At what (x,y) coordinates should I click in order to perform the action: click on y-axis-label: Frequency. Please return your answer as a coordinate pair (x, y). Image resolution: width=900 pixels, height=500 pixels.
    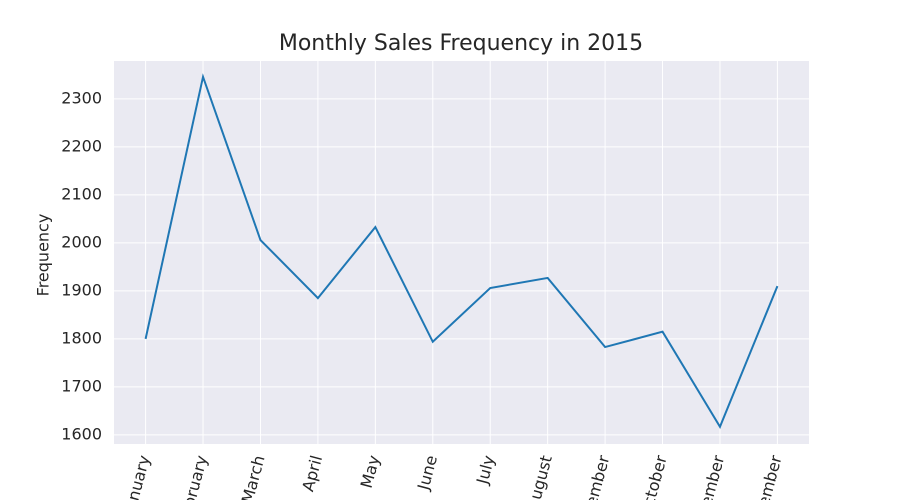
    Looking at the image, I should click on (43, 255).